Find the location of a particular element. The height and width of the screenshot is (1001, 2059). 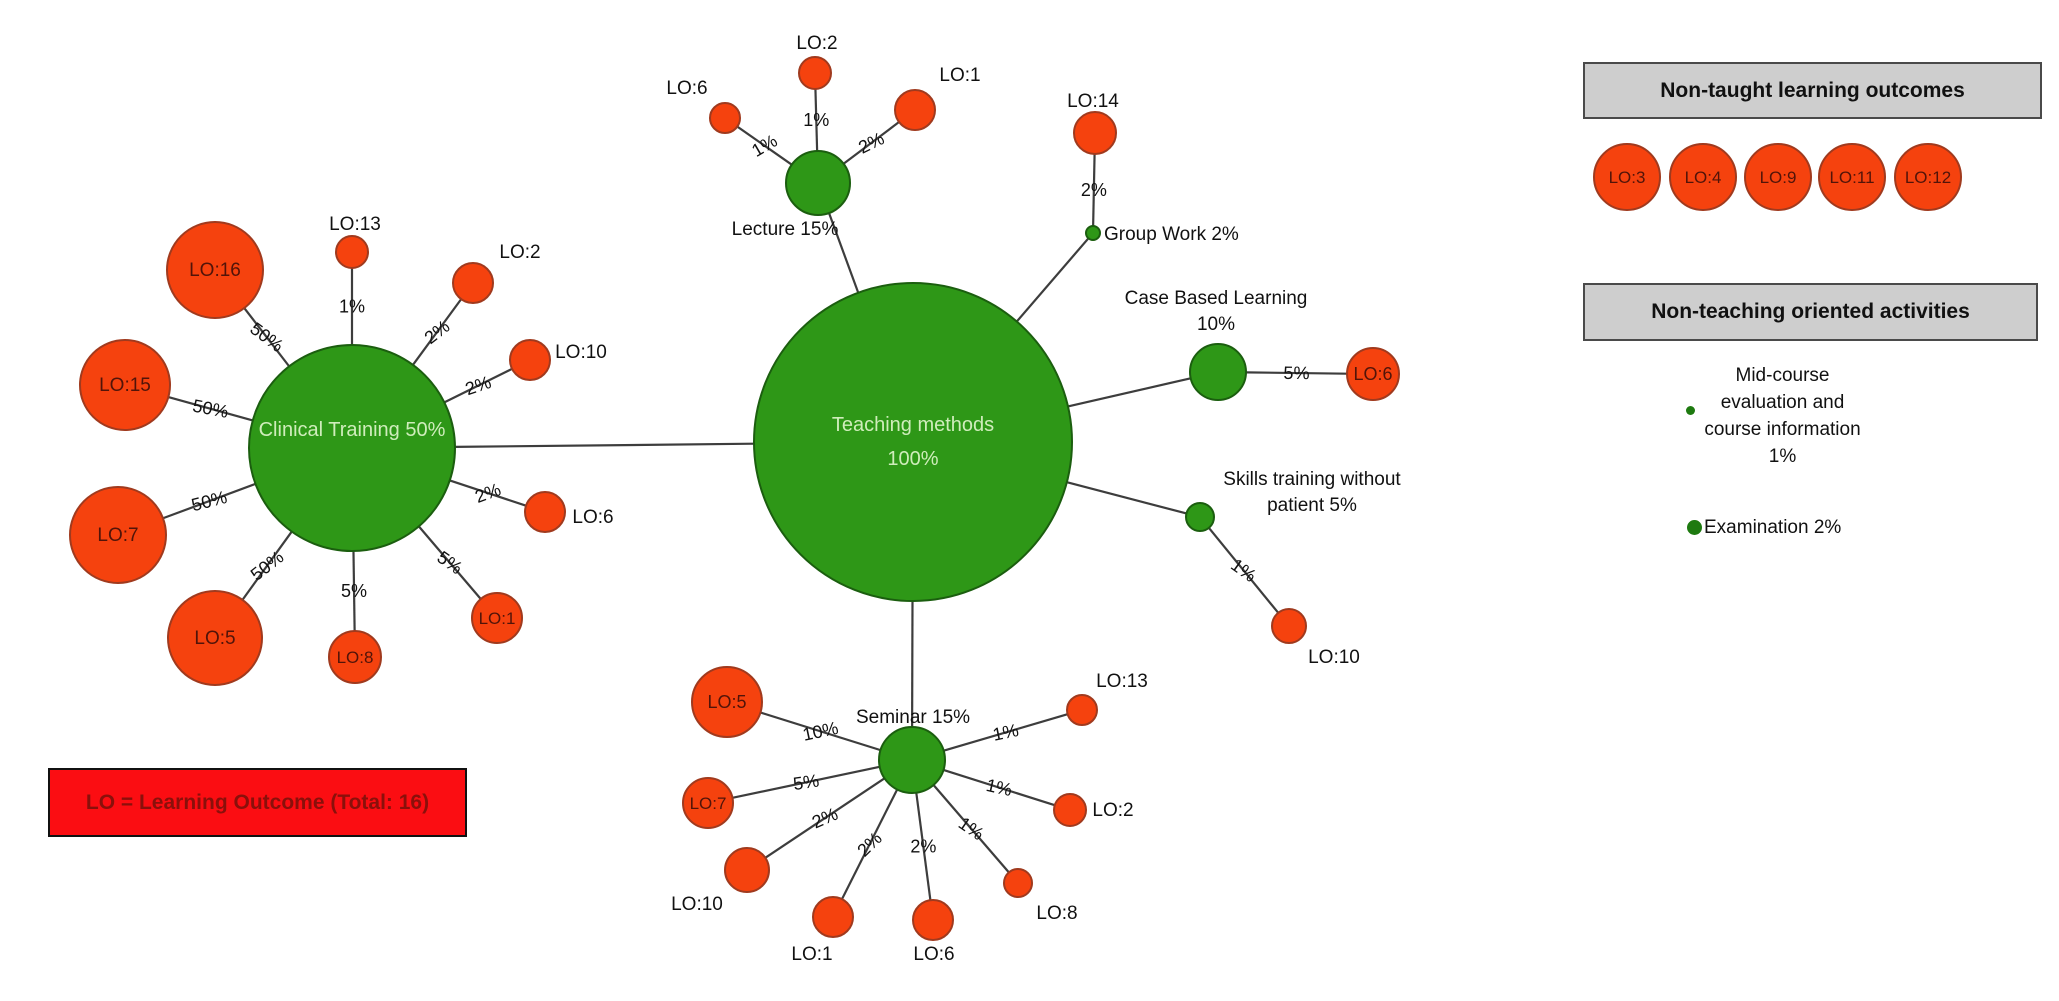

edge-pct-seminar-sem-lo10: 2% is located at coordinates (825, 818).